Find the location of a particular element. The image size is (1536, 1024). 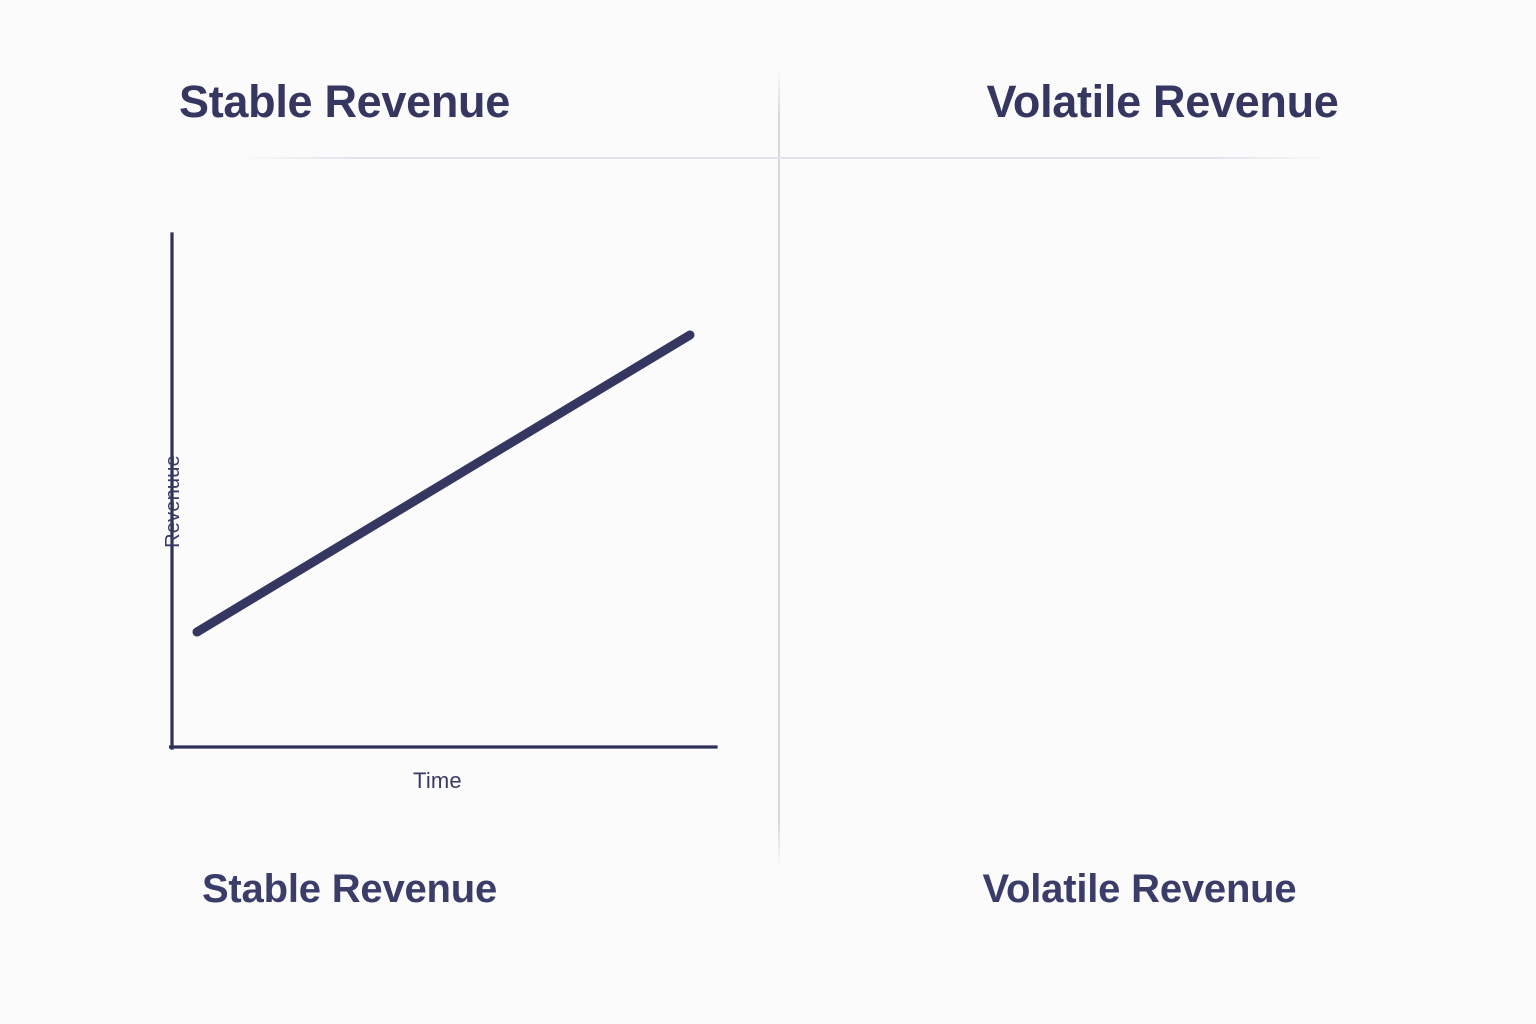

panel-title-stable: Stable Revenue is located at coordinates (344, 101).